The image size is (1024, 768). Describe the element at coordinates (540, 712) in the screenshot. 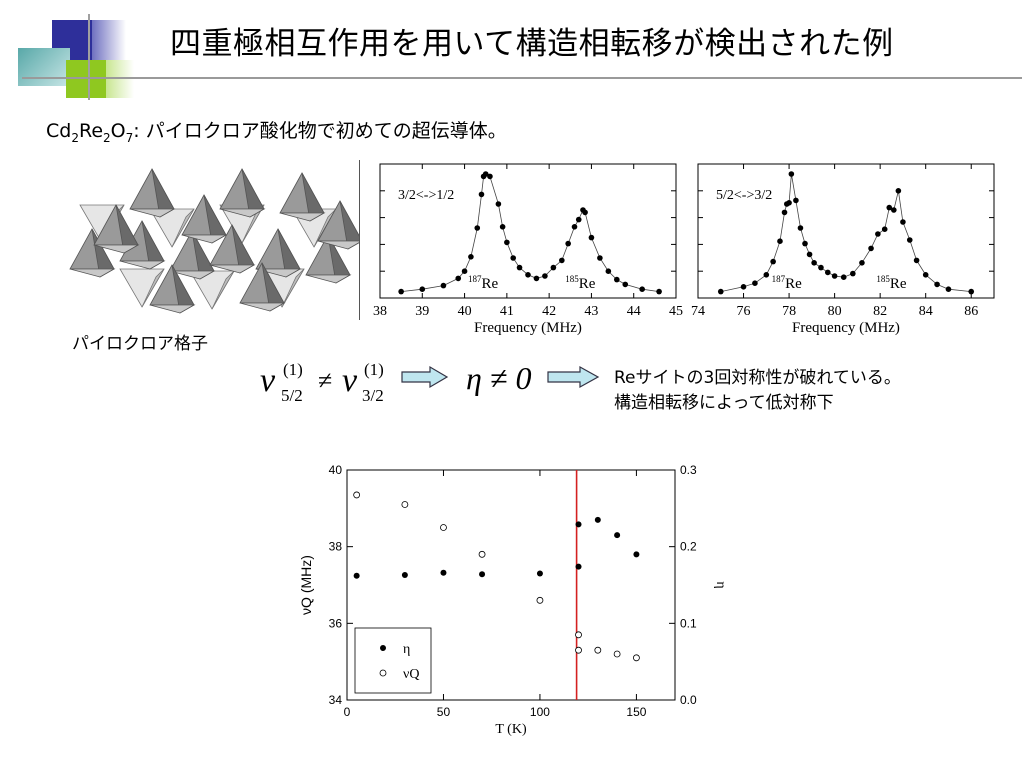

I see `x-tick-label: 100` at that location.